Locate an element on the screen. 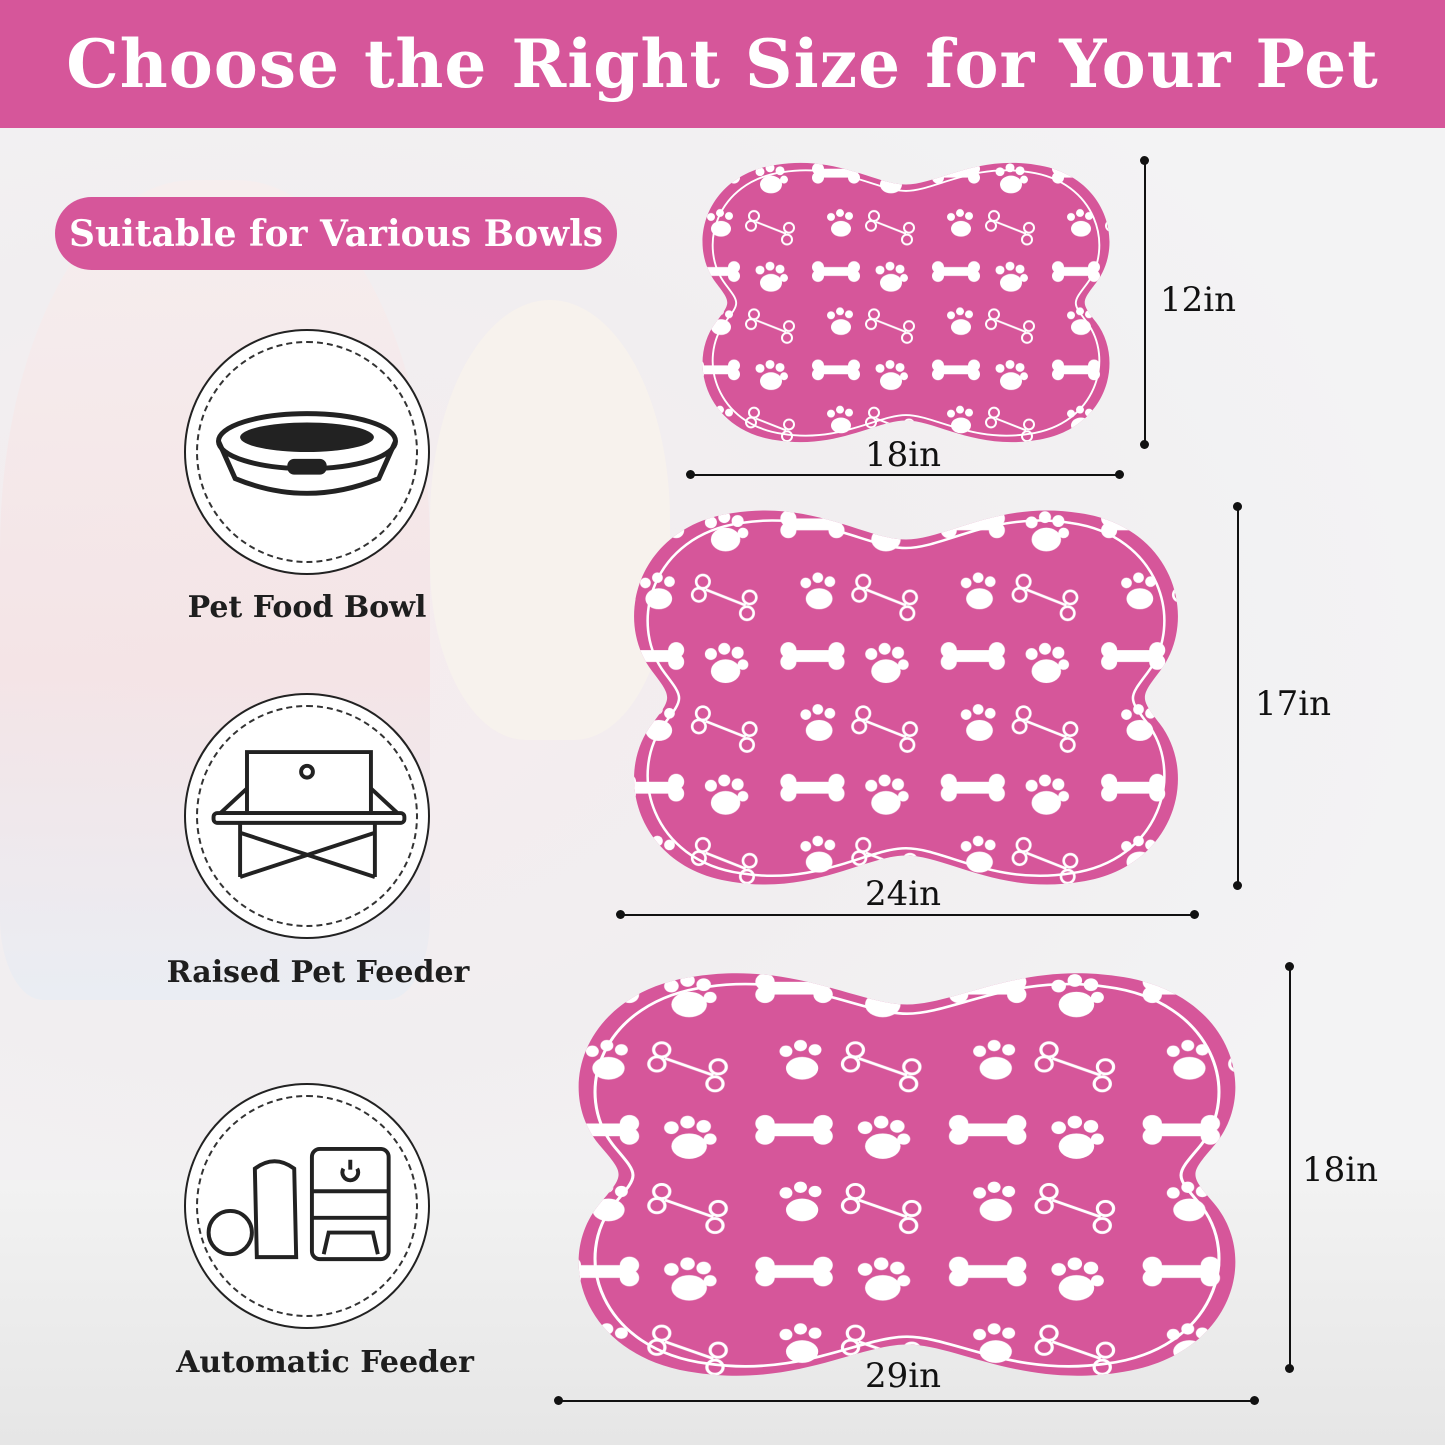 The width and height of the screenshot is (1445, 1445). subtitle-pill: Suitable for Various Bowls is located at coordinates (336, 233).